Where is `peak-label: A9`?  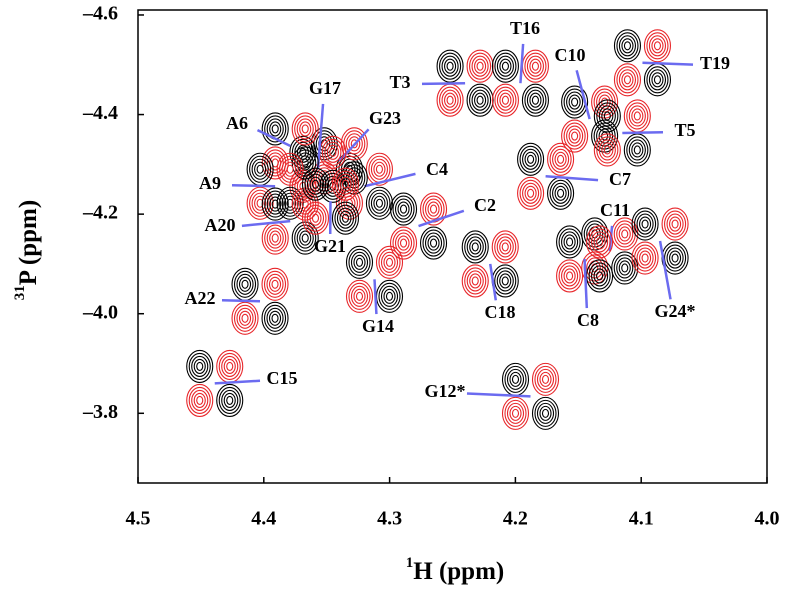
peak-label: A9 is located at coordinates (210, 183).